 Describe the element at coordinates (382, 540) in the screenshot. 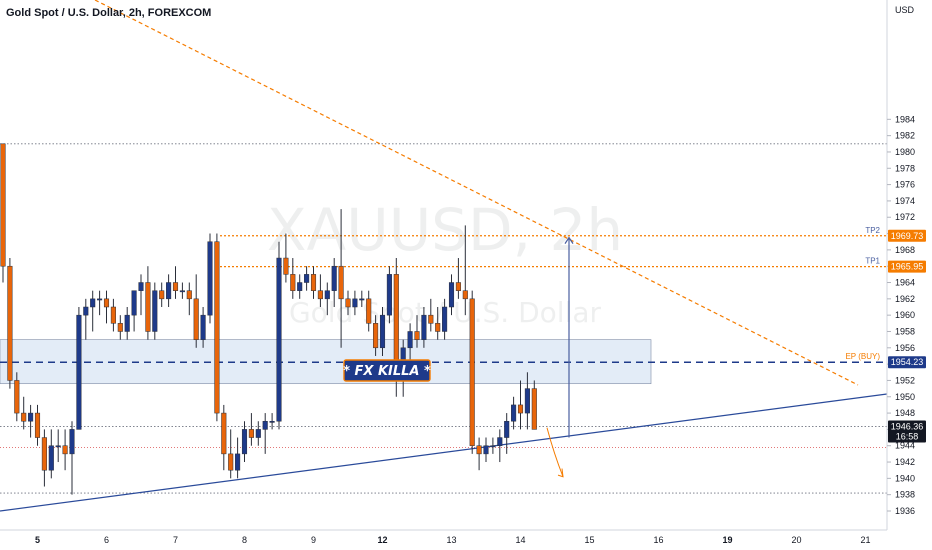

I see `x-tick-label: 12` at that location.